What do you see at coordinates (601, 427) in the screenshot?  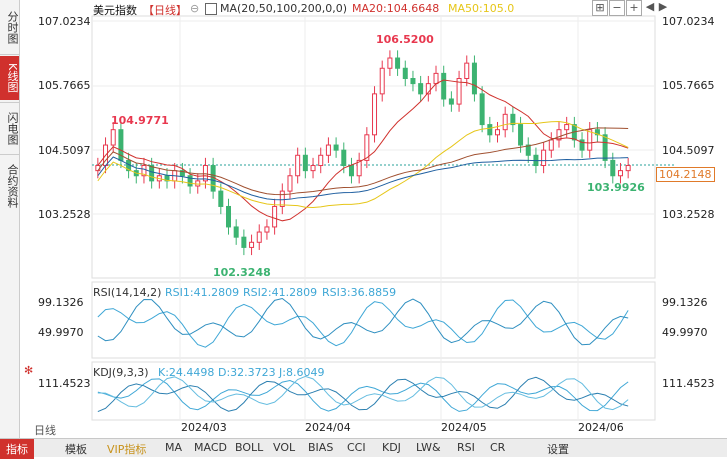 I see `date-label-4: 2024/06` at bounding box center [601, 427].